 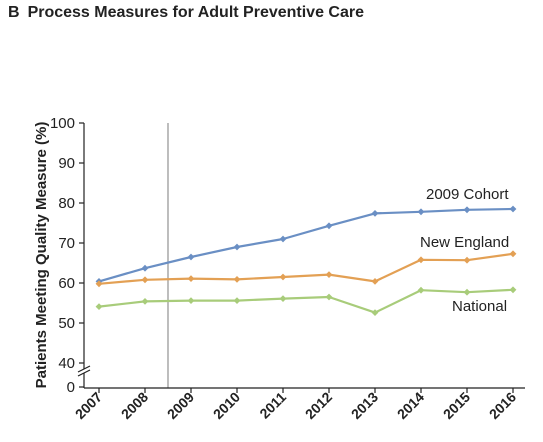 I want to click on y-tick-label: 50, so click(x=66, y=323).